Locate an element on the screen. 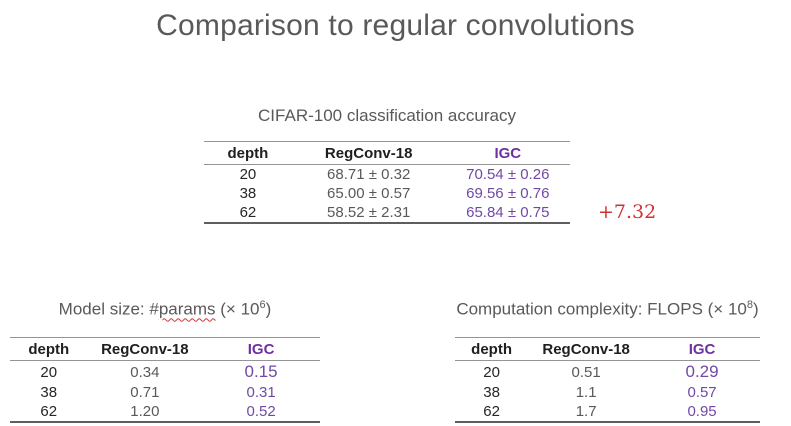  table-cell: 0.34 is located at coordinates (145, 372).